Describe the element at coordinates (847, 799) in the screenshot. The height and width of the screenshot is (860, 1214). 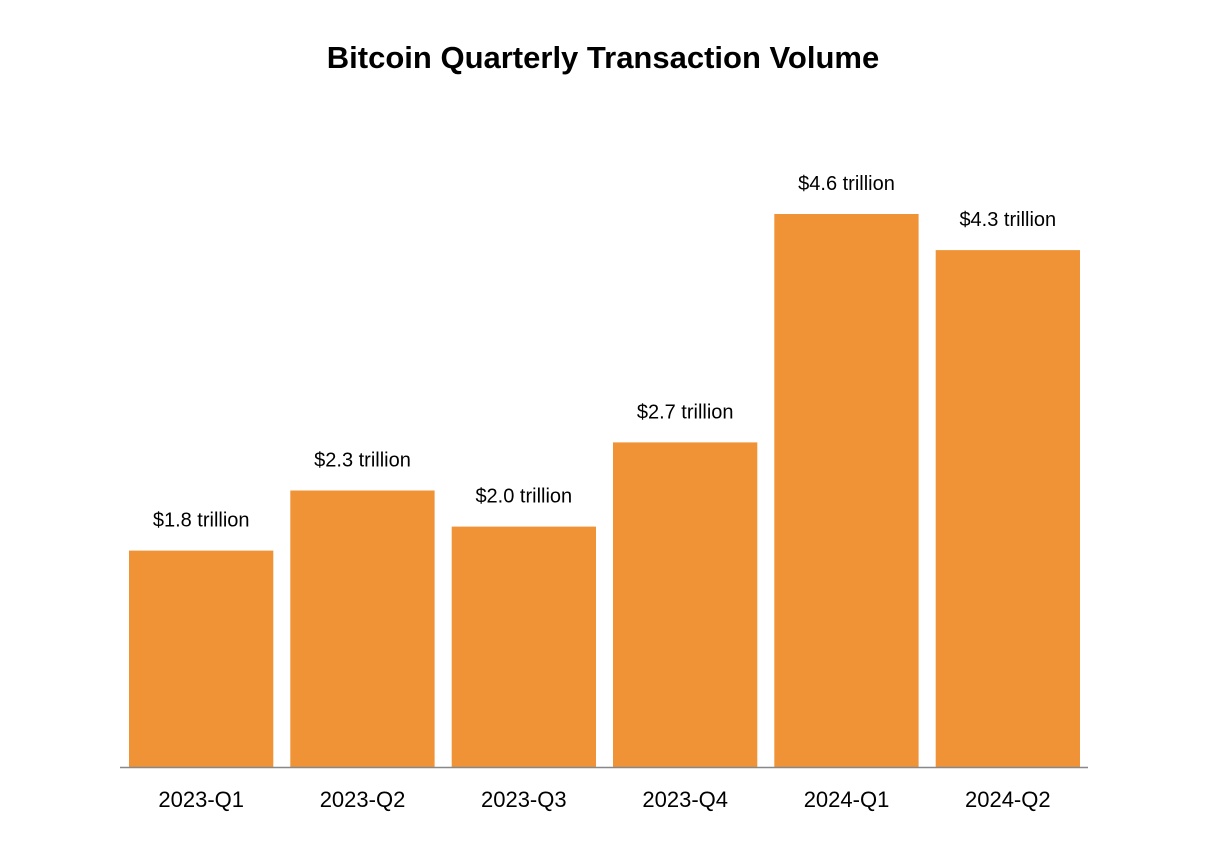
I see `x-tick-label-2024-q1: 2024-Q1` at that location.